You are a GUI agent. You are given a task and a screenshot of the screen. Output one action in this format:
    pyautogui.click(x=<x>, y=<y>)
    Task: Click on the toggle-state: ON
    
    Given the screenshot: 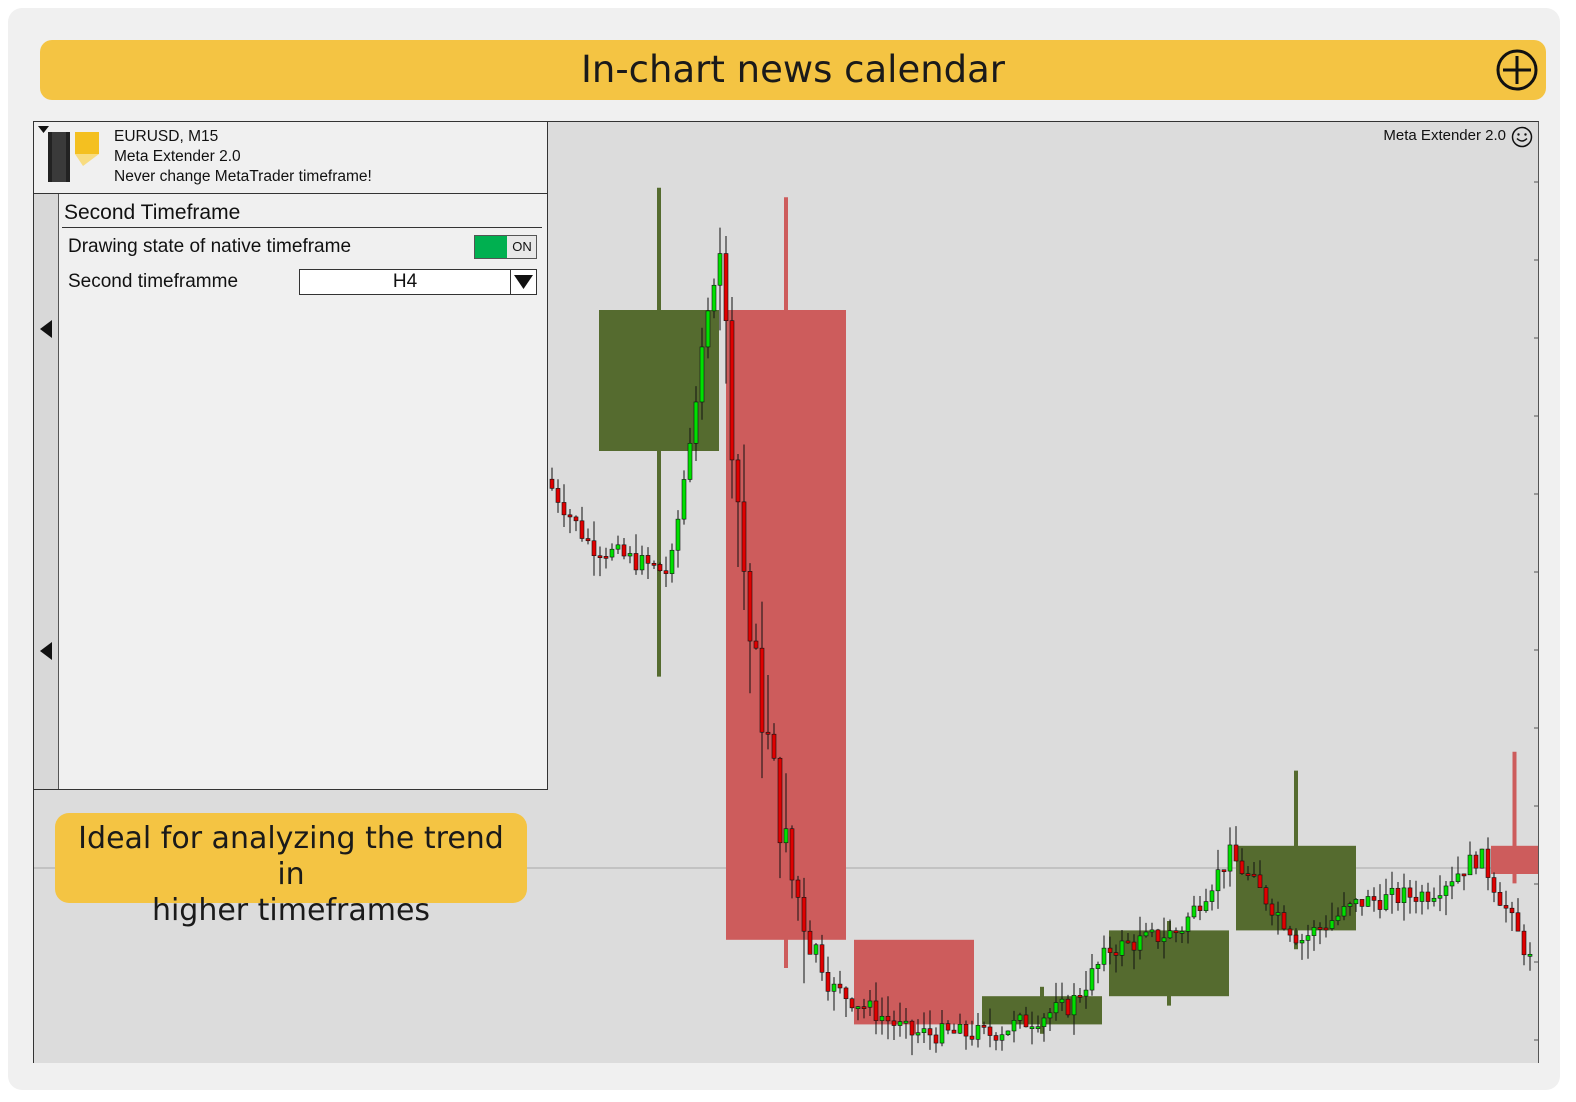 What is the action you would take?
    pyautogui.click(x=522, y=246)
    